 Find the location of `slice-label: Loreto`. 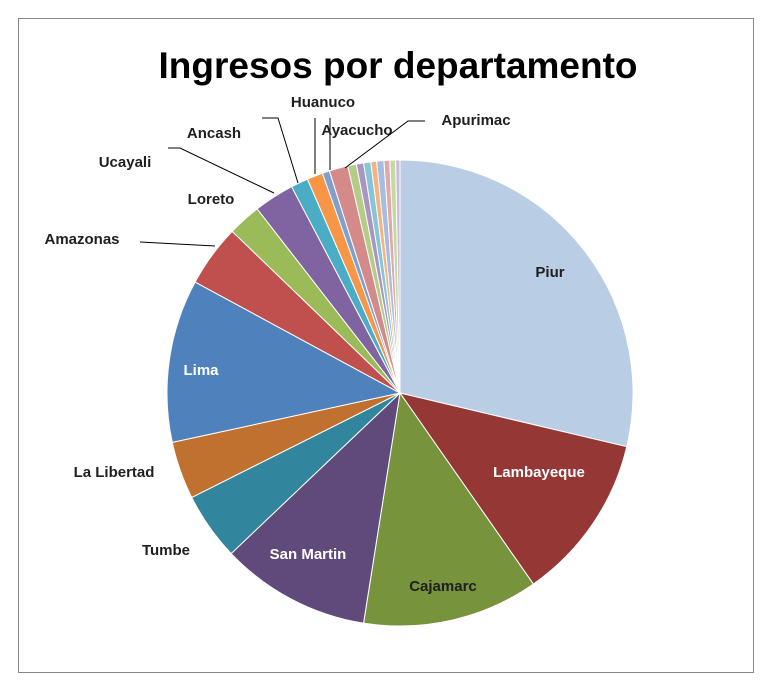

slice-label: Loreto is located at coordinates (211, 199).